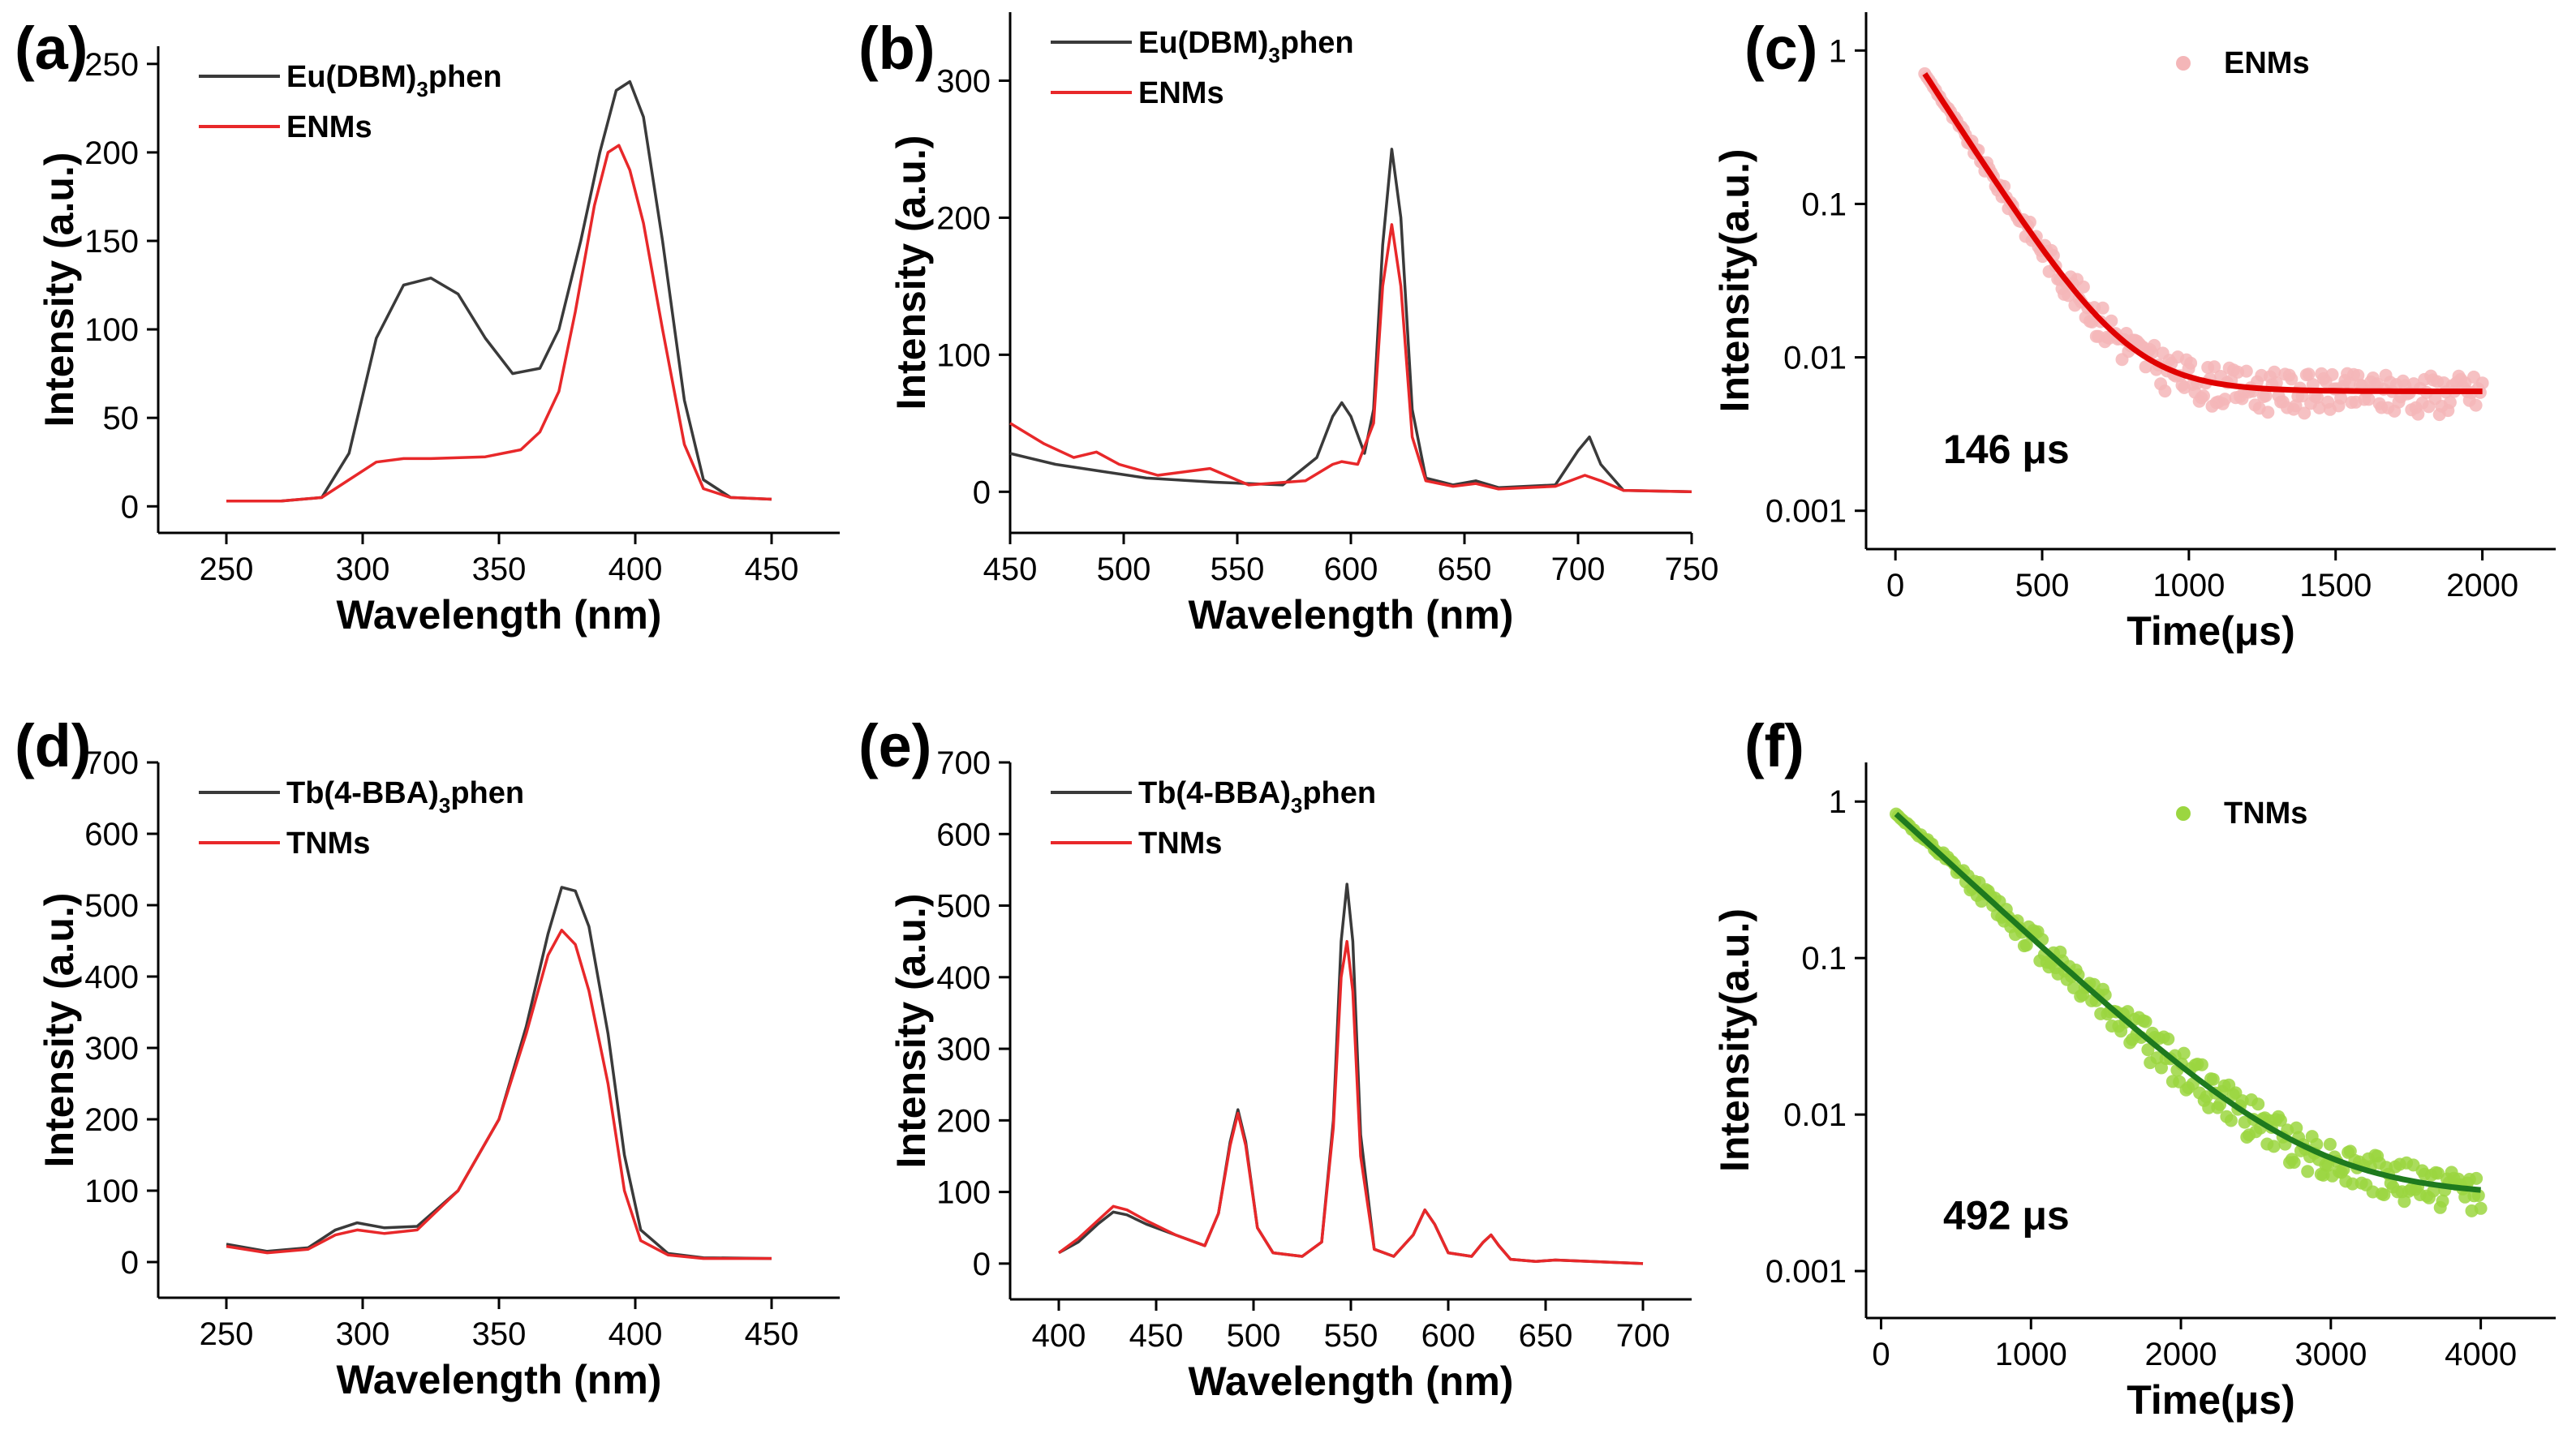 Image resolution: width=2576 pixels, height=1434 pixels. I want to click on y-tick-label: 0.1, so click(1824, 959).